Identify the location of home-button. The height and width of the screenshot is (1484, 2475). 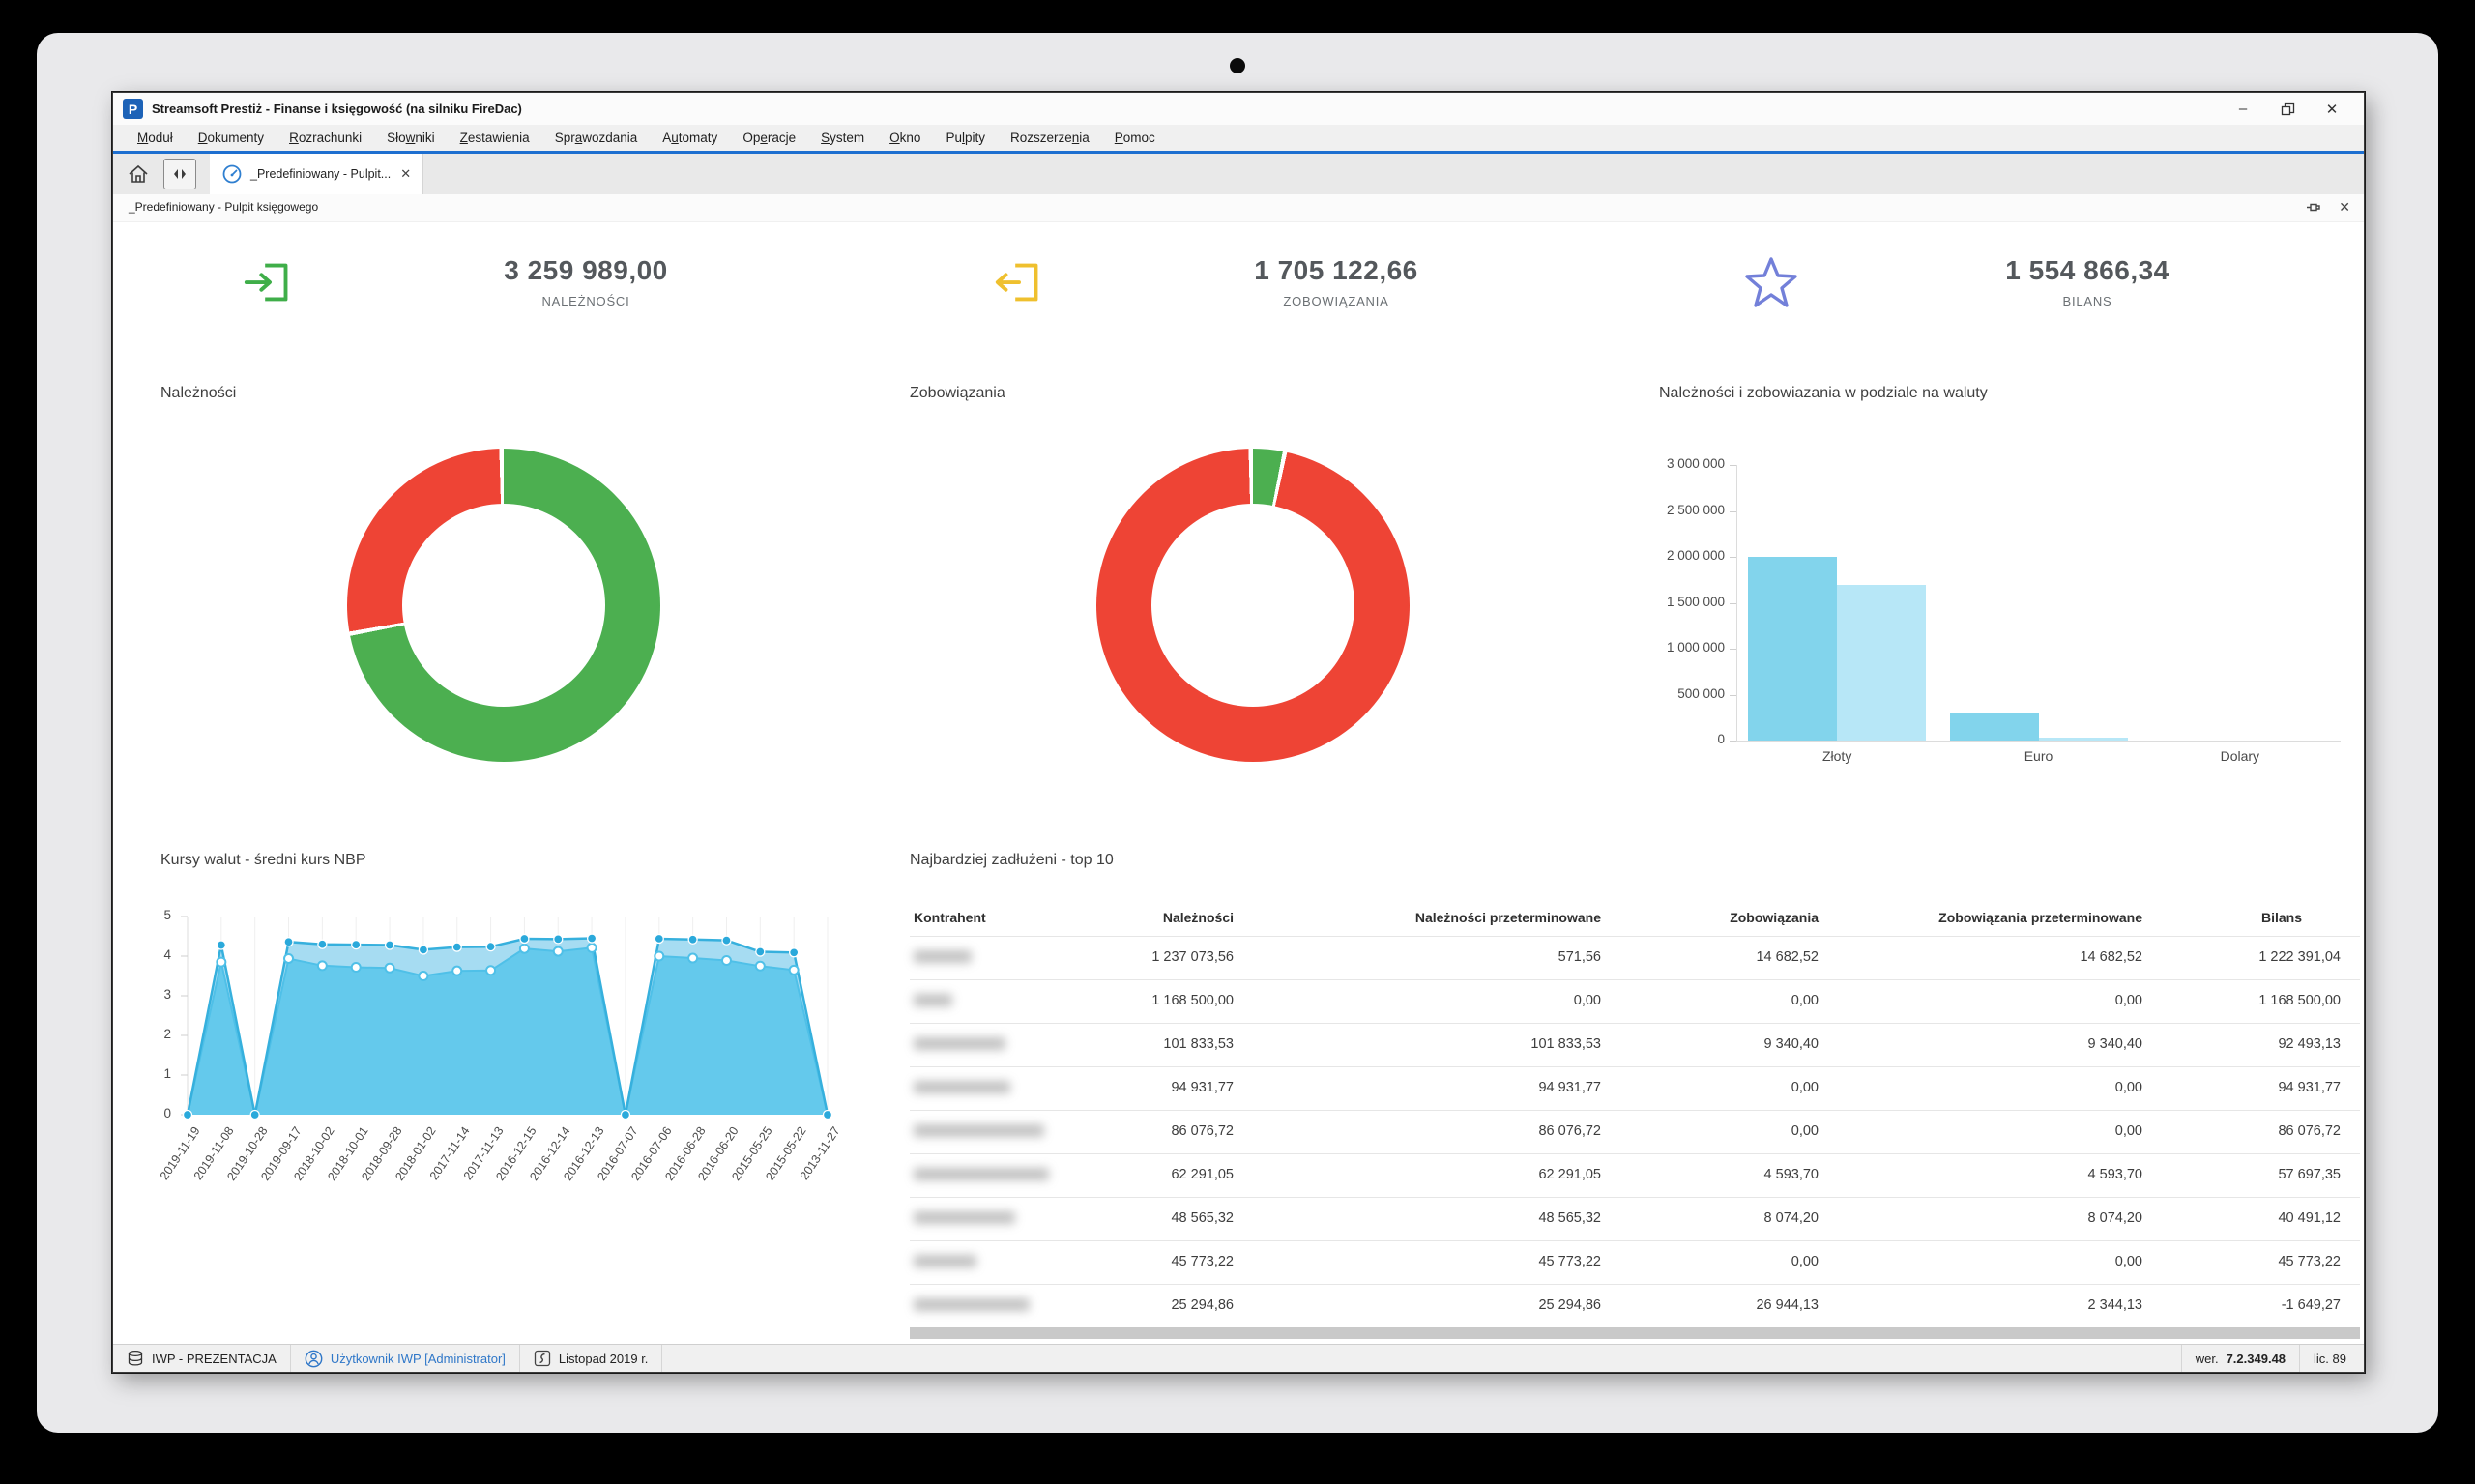
(138, 174).